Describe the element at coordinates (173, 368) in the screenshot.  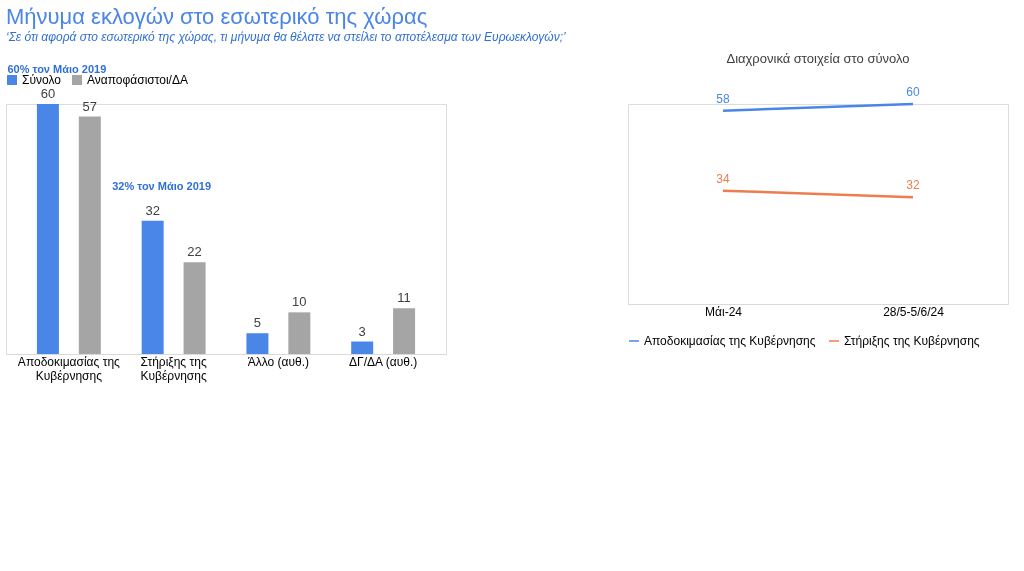
I see `x-tick-label: Στήριξης της Κυβέρνησης` at that location.